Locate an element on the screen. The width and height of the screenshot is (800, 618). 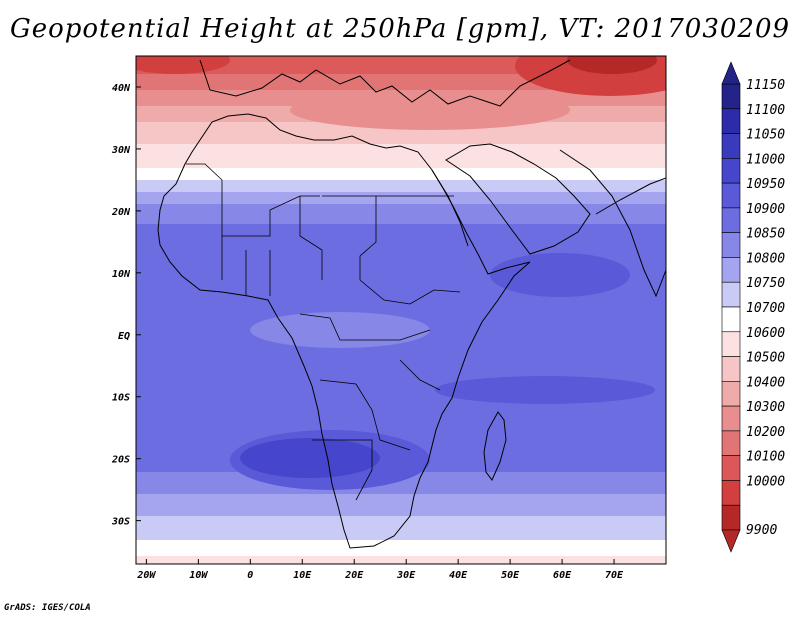
latitude-axis: 40N 30N 20N 10N EQ 10S 20S 30S is located at coordinates (126, 305).